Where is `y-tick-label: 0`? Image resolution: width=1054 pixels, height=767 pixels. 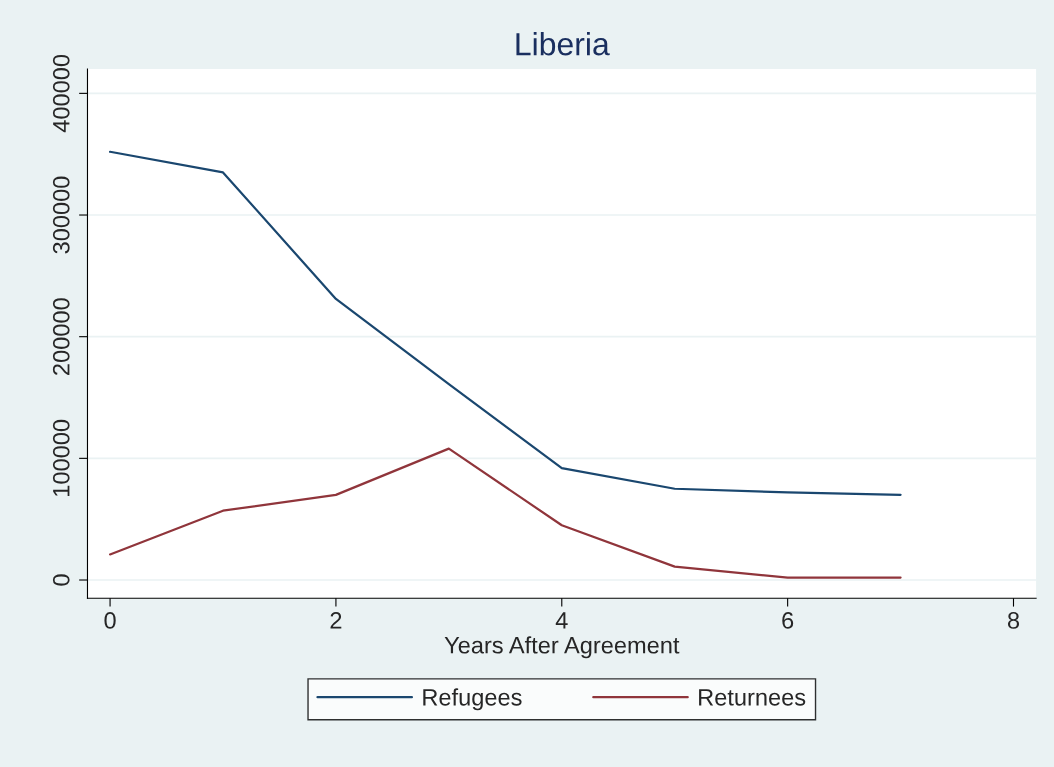
y-tick-label: 0 is located at coordinates (61, 580).